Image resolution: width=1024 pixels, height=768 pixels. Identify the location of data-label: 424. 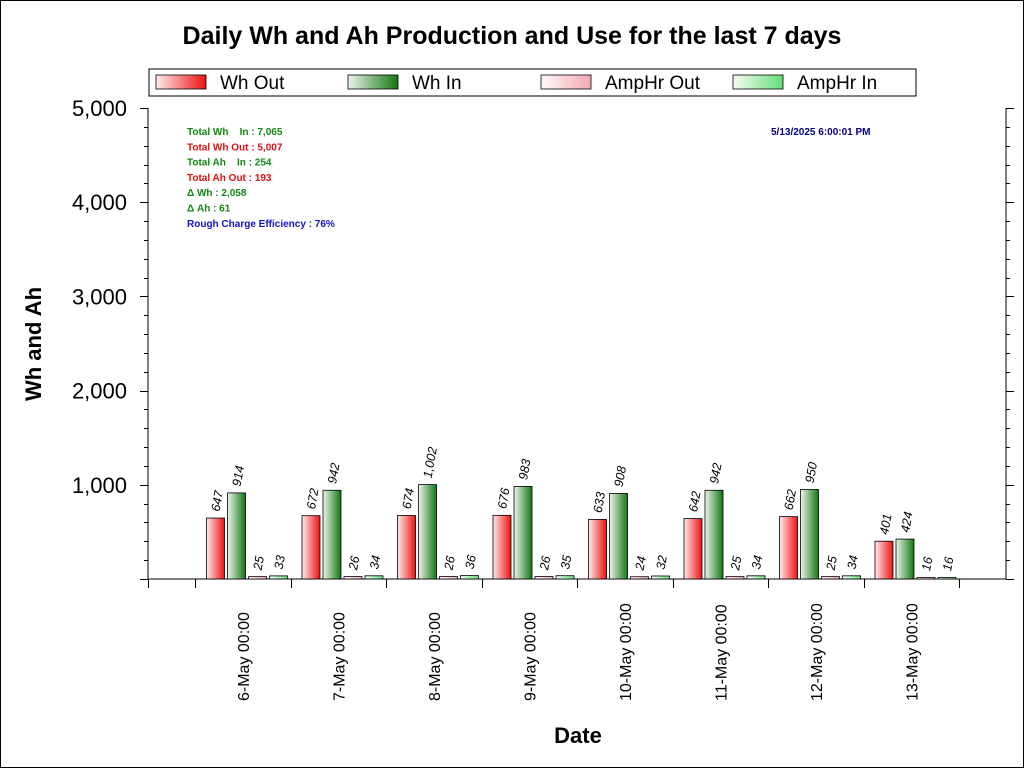
(906, 522).